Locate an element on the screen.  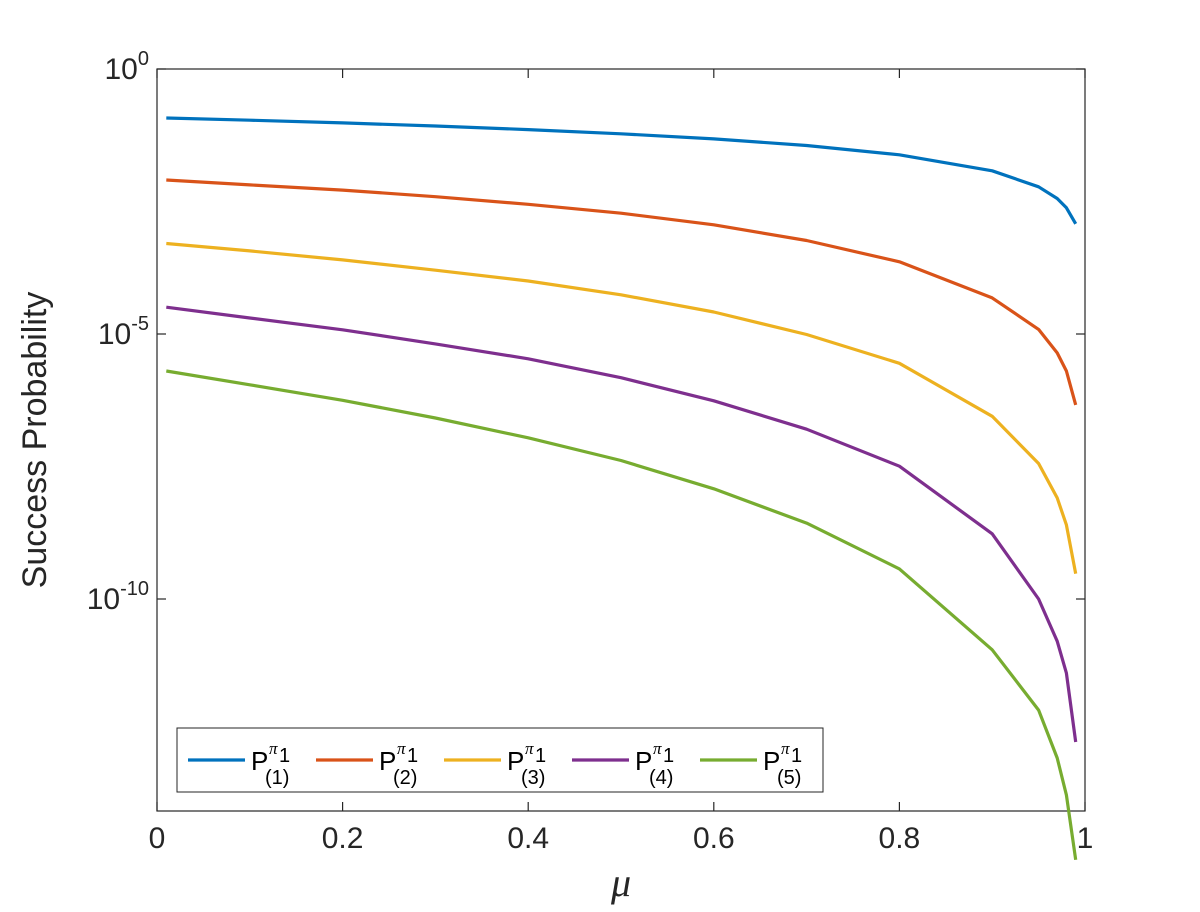
legend-index-3: (3) is located at coordinates (533, 778).